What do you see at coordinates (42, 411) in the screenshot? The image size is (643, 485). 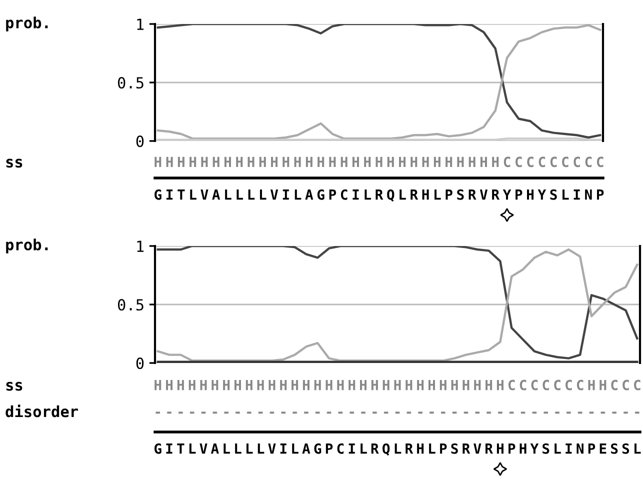 I see `text: disorder` at bounding box center [42, 411].